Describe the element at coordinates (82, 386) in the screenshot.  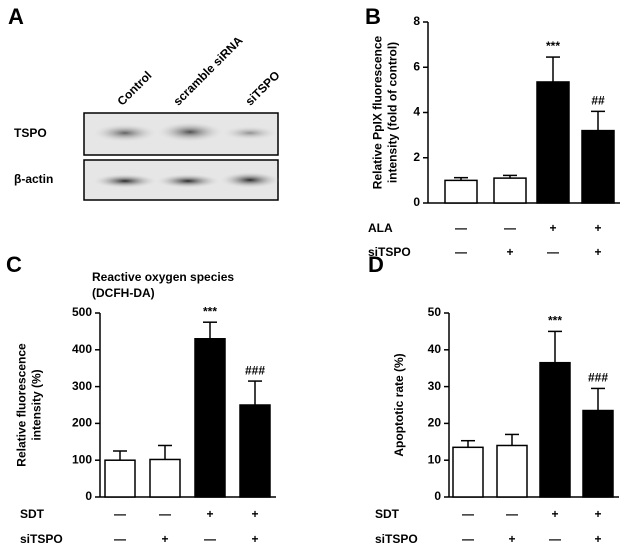
I see `y-tick-label: 300` at that location.